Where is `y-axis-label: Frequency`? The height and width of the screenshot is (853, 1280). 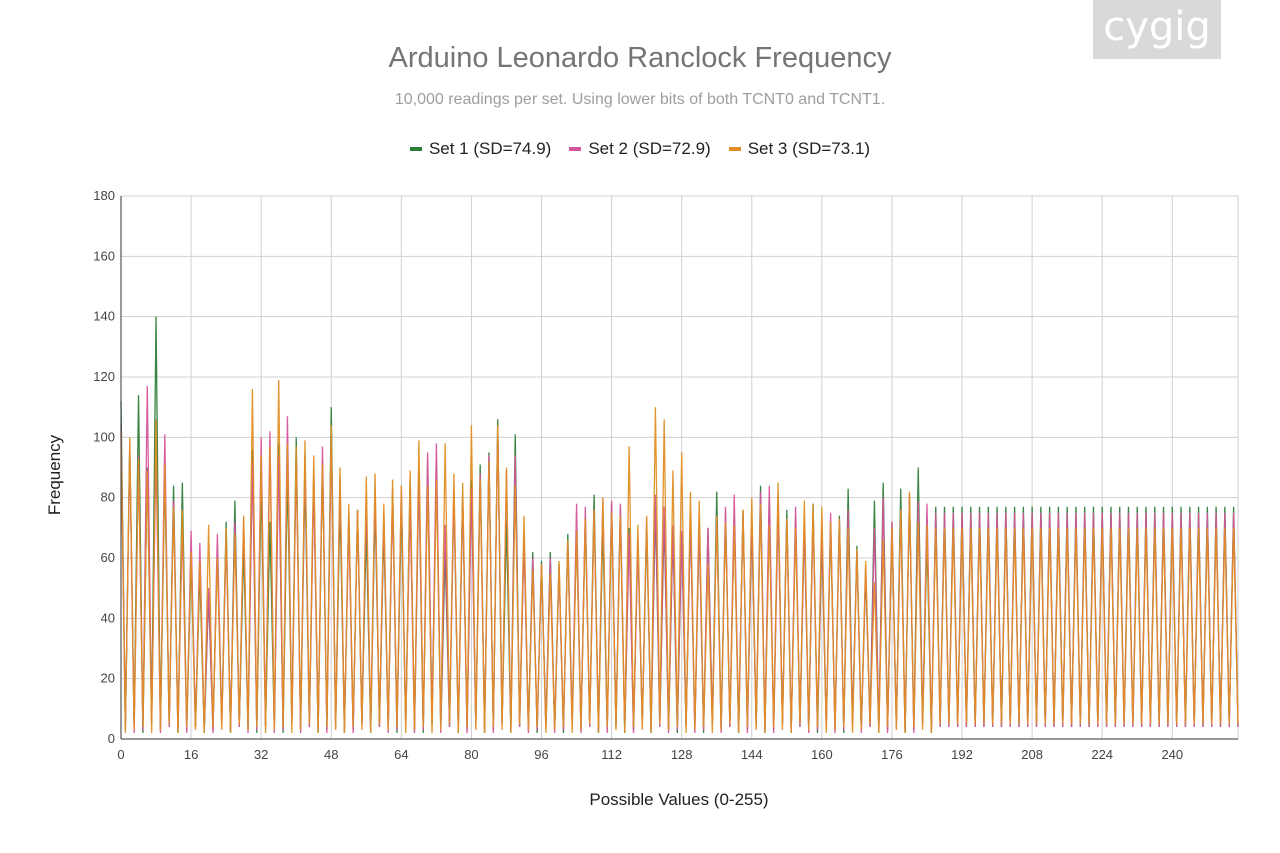
y-axis-label: Frequency is located at coordinates (54, 475).